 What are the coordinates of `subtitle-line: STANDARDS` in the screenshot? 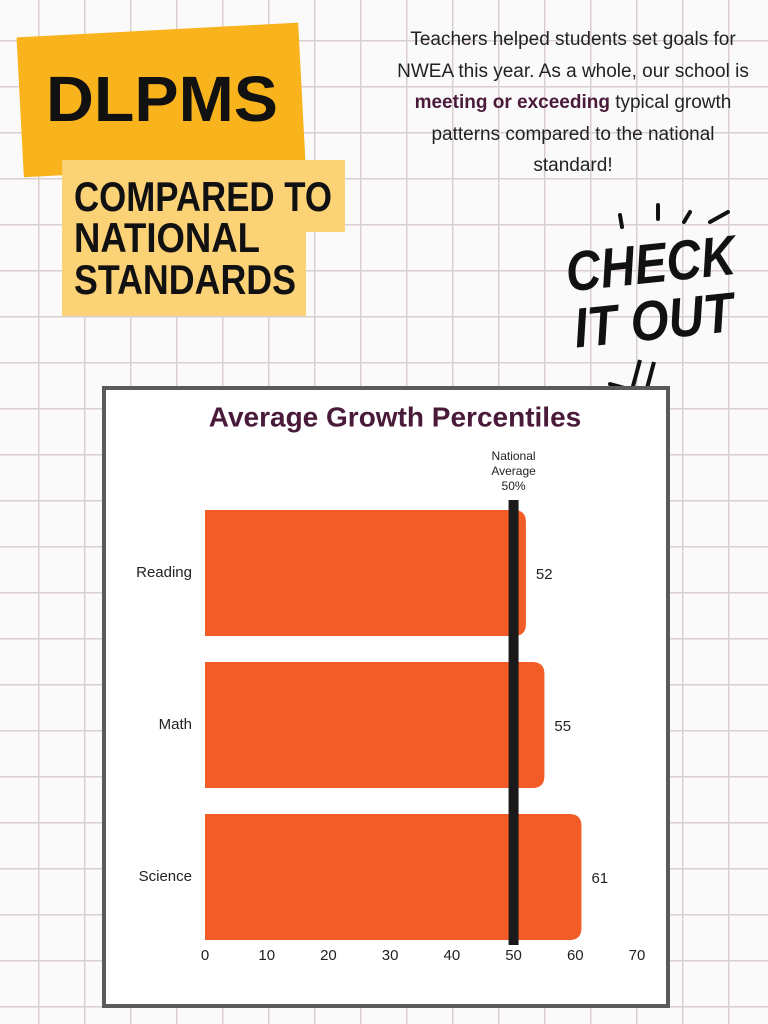 It's located at (185, 279).